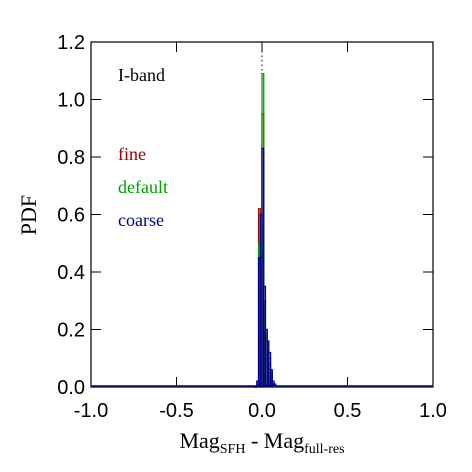 This screenshot has height=472, width=472. Describe the element at coordinates (71, 216) in the screenshot. I see `y-tick-label: 0.6` at that location.